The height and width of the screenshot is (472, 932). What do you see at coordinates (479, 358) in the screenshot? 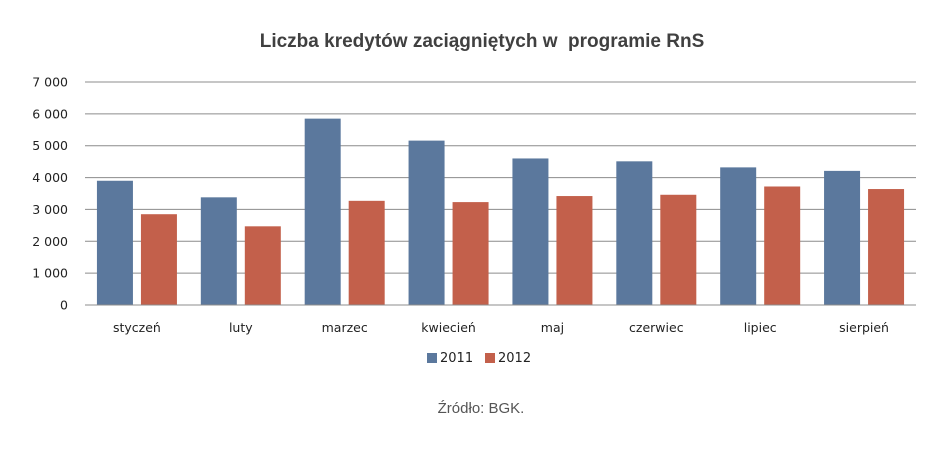
I see `legend: 2011 2012` at bounding box center [479, 358].